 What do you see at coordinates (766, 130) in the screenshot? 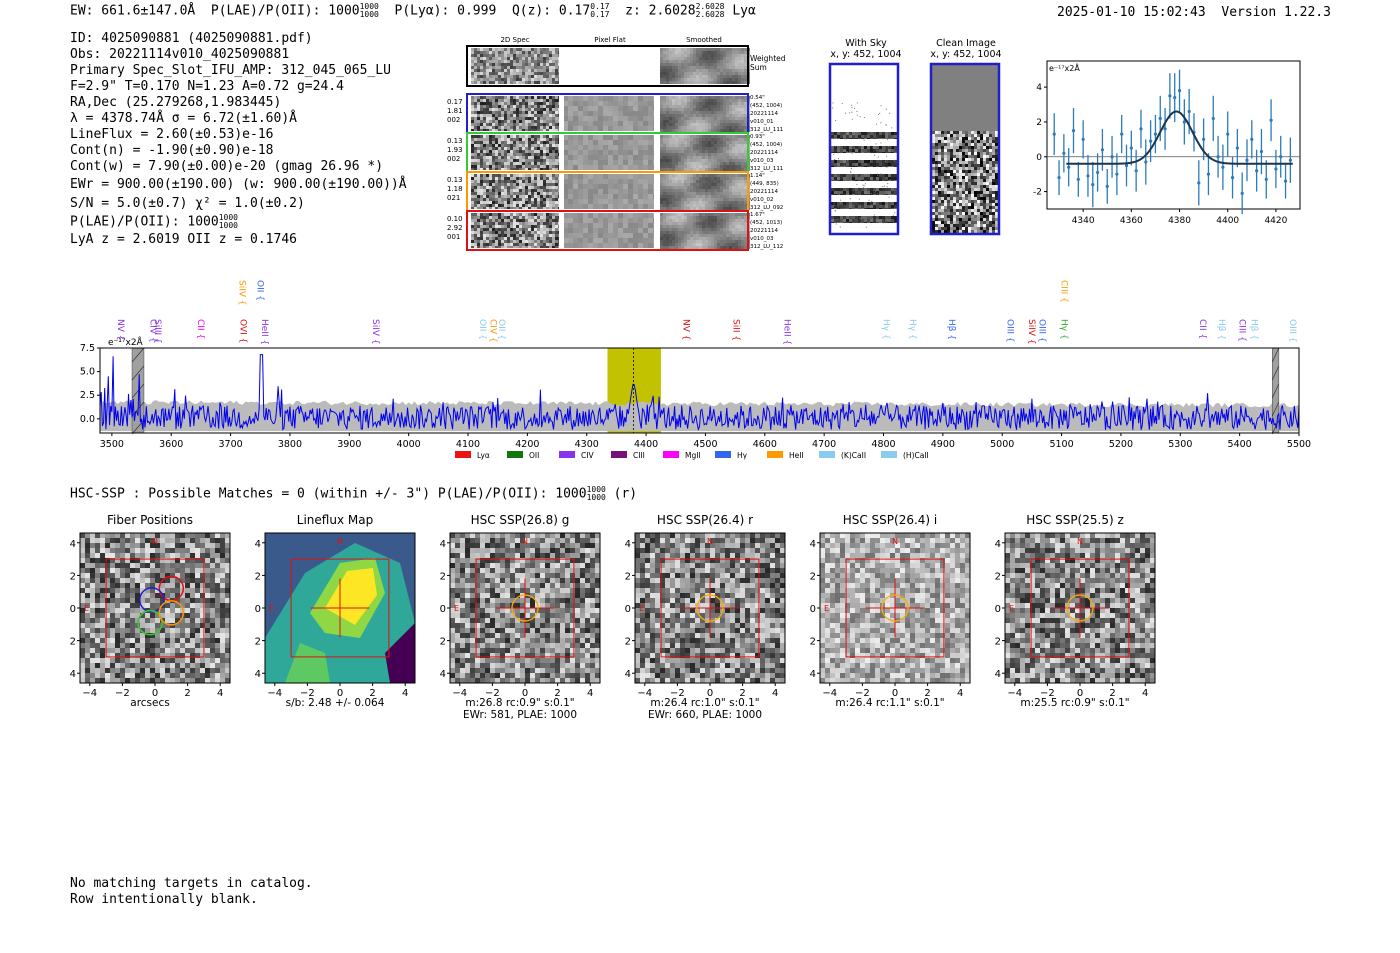
I see `cutout-right-label: 312_LU_111` at bounding box center [766, 130].